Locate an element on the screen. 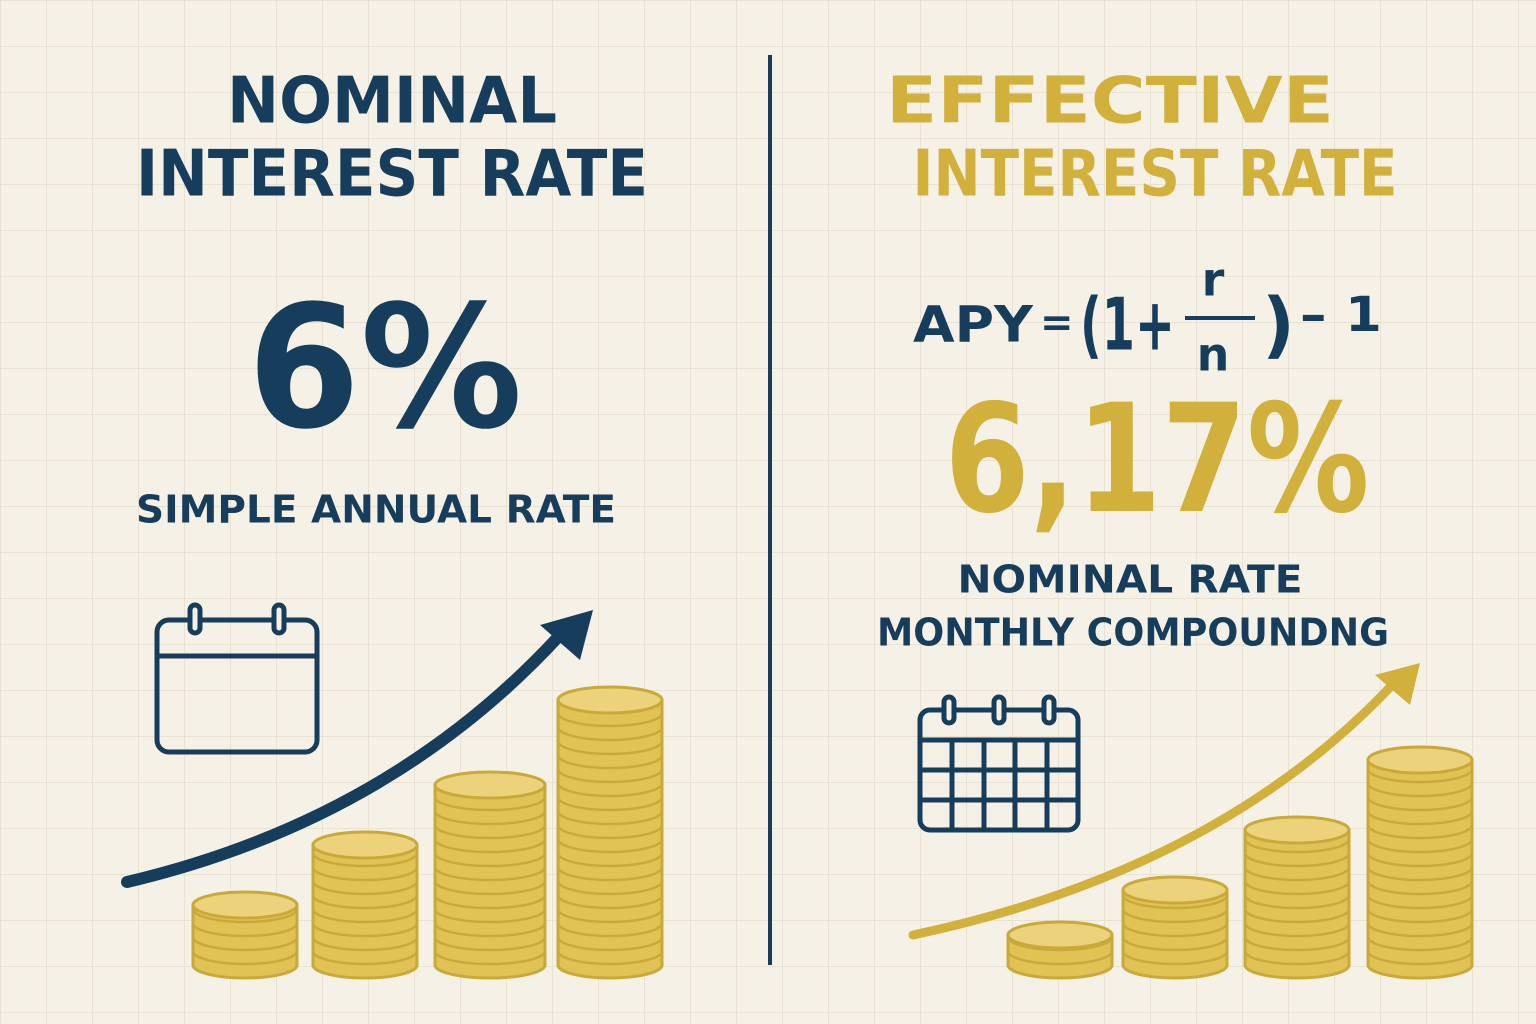  right-title: INTEREST RATE is located at coordinates (1155, 175).